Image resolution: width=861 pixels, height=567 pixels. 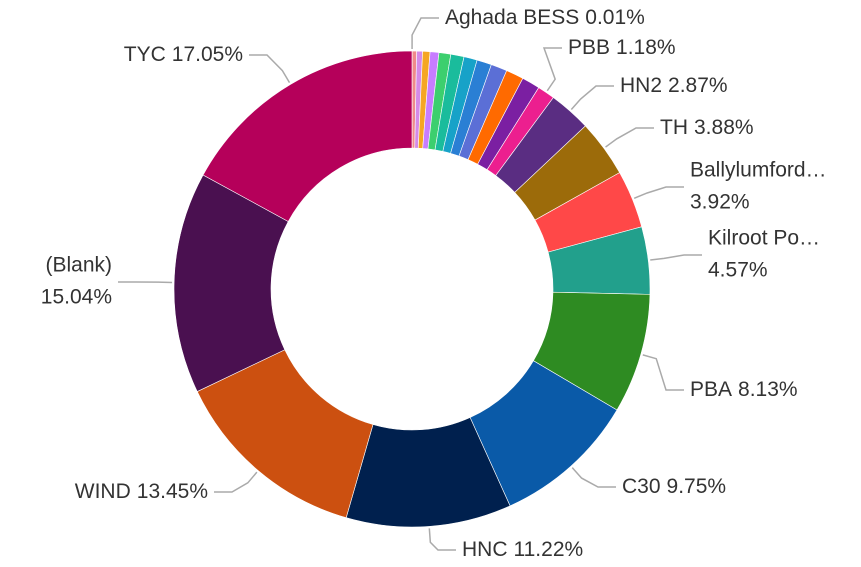 What do you see at coordinates (145, 54) in the screenshot?
I see `slice-name: TYC` at bounding box center [145, 54].